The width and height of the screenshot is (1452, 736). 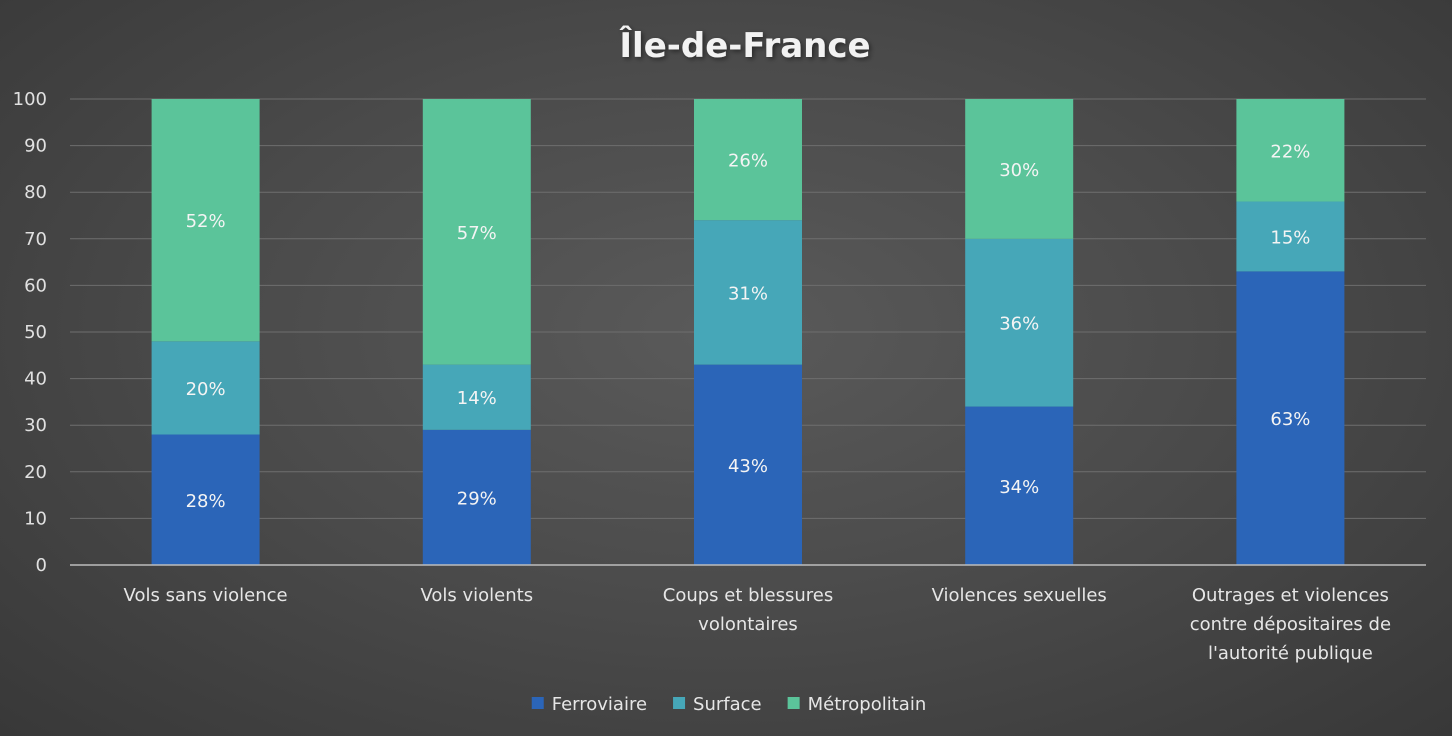 I want to click on data-label: 15%, so click(x=1290, y=237).